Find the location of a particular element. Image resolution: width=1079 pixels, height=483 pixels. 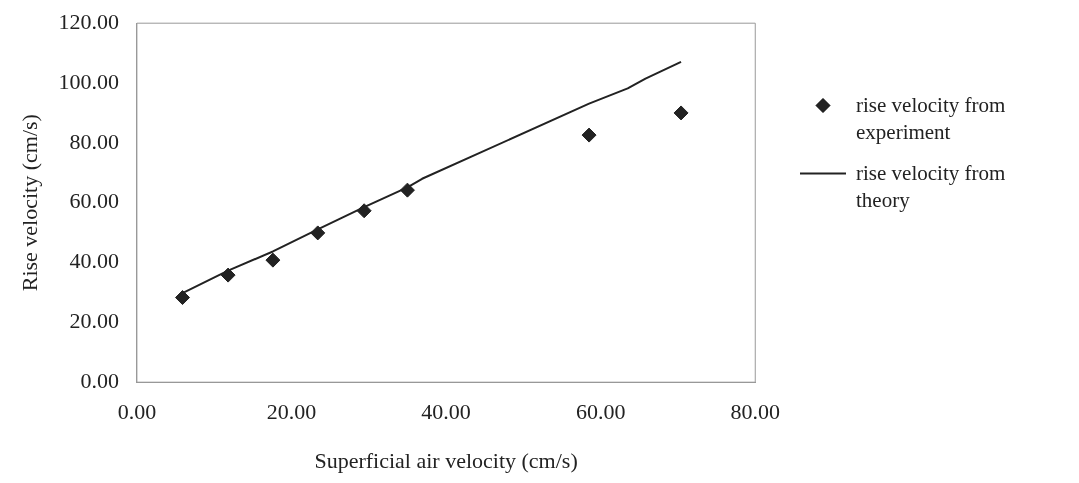

x-tick-label: 0.00 is located at coordinates (137, 412).